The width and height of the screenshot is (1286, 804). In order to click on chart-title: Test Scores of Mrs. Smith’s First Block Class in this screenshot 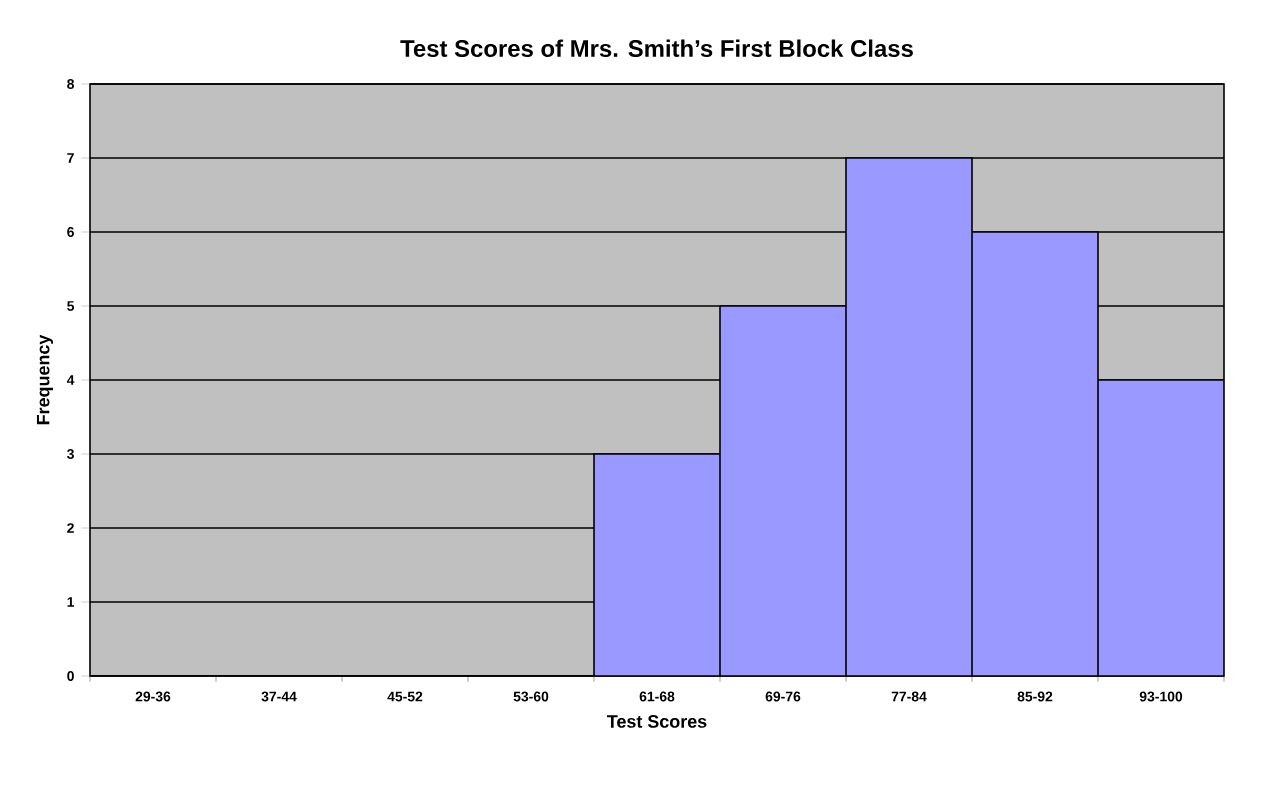, I will do `click(656, 48)`.